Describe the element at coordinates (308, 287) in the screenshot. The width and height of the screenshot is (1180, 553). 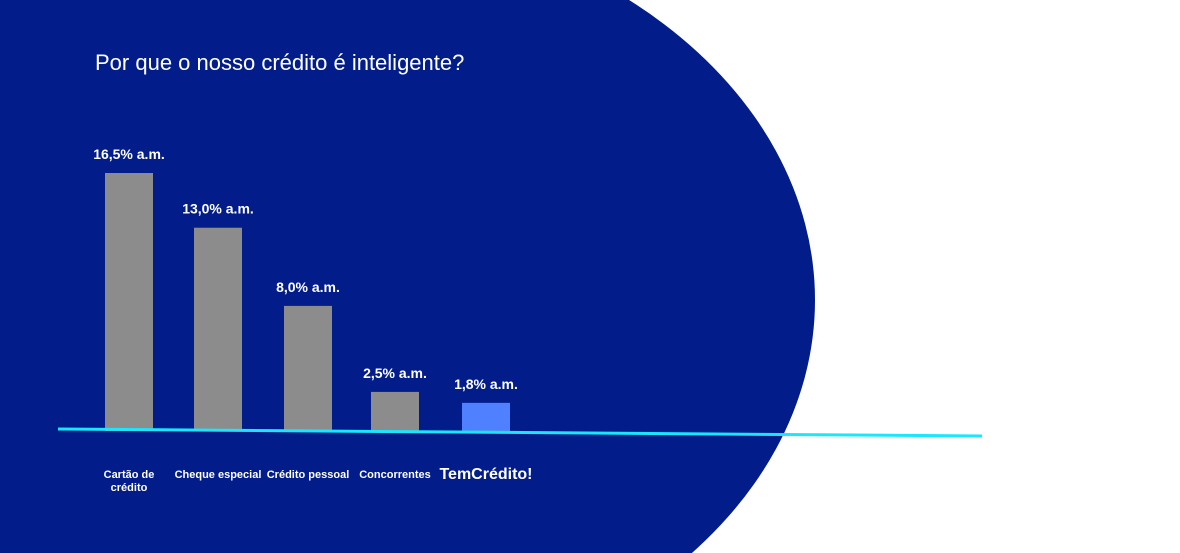
I see `value-label: 8,0% a.m.` at that location.